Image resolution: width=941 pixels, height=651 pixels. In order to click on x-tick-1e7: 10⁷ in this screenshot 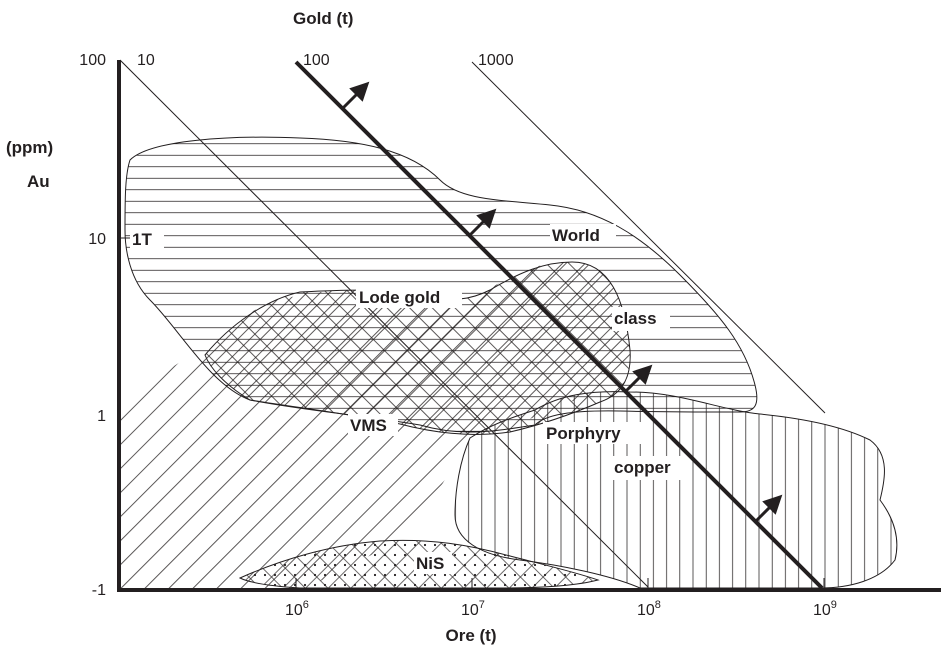, I will do `click(473, 609)`.